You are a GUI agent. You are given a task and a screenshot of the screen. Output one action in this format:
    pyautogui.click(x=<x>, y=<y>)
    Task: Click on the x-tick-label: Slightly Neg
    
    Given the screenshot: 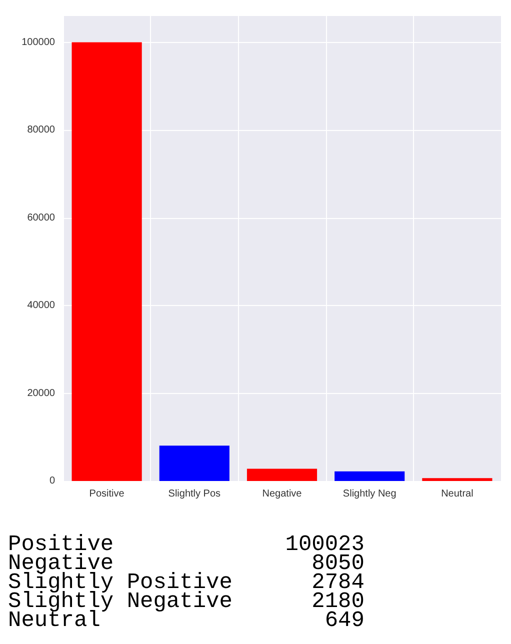 What is the action you would take?
    pyautogui.click(x=369, y=494)
    